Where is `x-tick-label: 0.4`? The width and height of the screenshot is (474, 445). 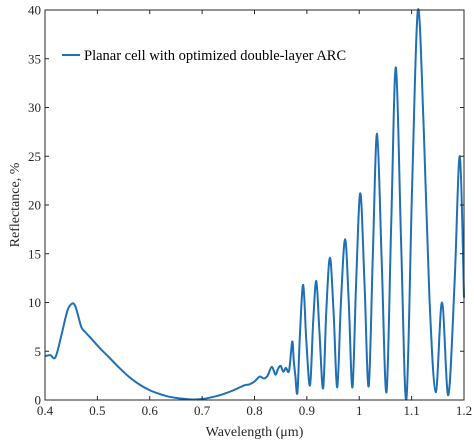
x-tick-label: 0.4 is located at coordinates (45, 410).